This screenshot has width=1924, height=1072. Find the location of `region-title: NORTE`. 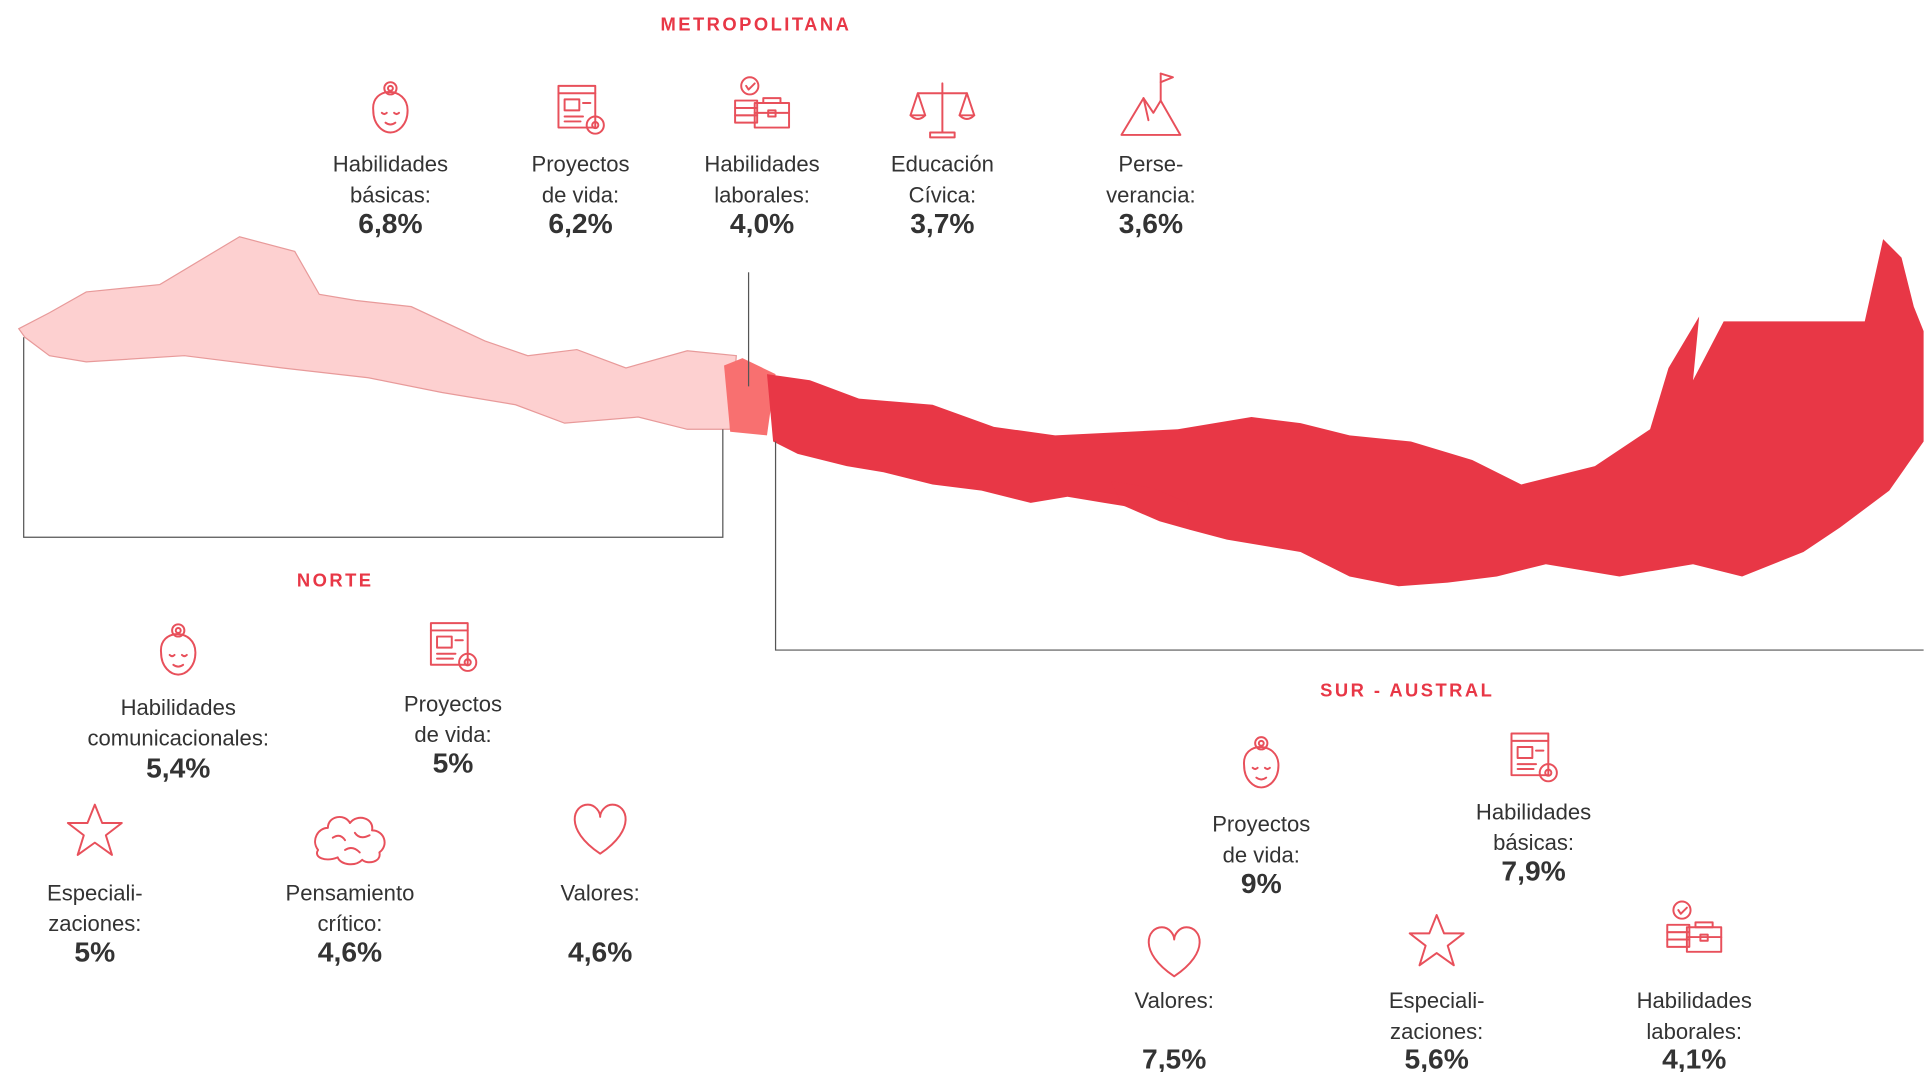

region-title: NORTE is located at coordinates (335, 579).